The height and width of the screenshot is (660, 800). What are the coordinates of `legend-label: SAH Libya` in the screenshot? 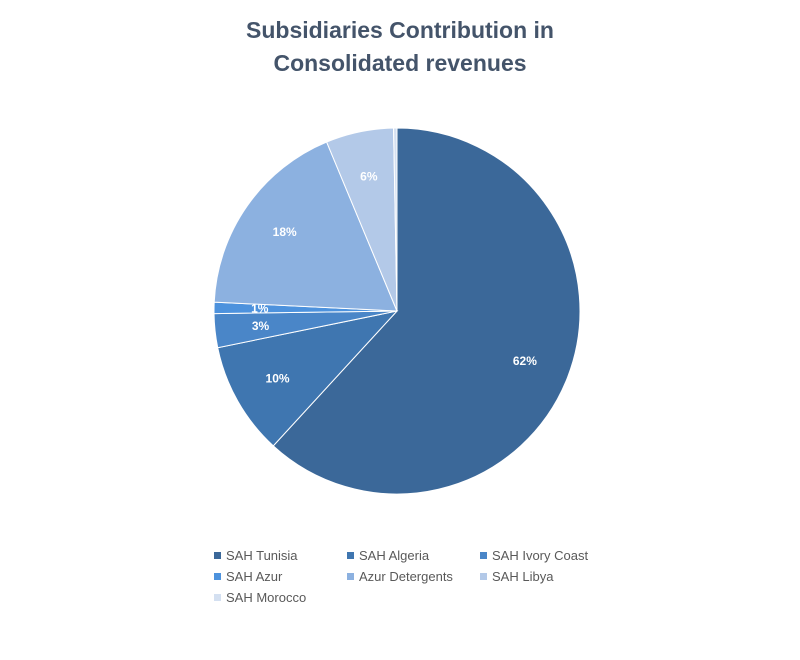 It's located at (523, 576).